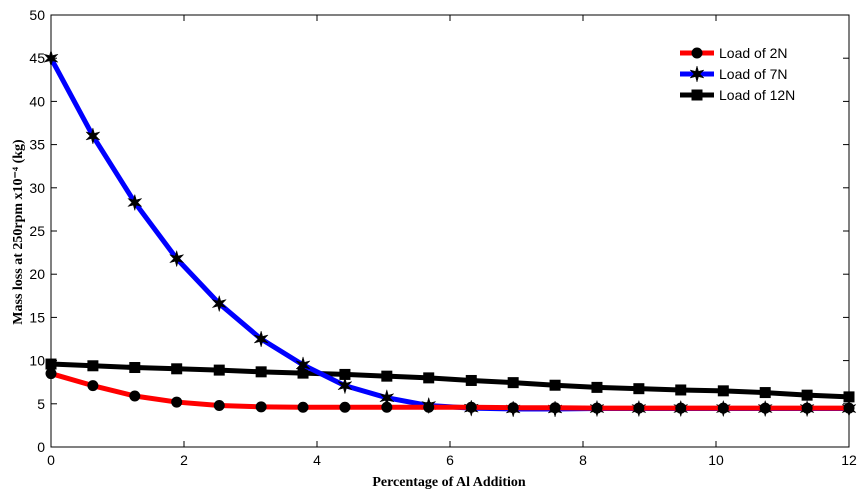  What do you see at coordinates (37, 101) in the screenshot?
I see `y-tick-label: 40` at bounding box center [37, 101].